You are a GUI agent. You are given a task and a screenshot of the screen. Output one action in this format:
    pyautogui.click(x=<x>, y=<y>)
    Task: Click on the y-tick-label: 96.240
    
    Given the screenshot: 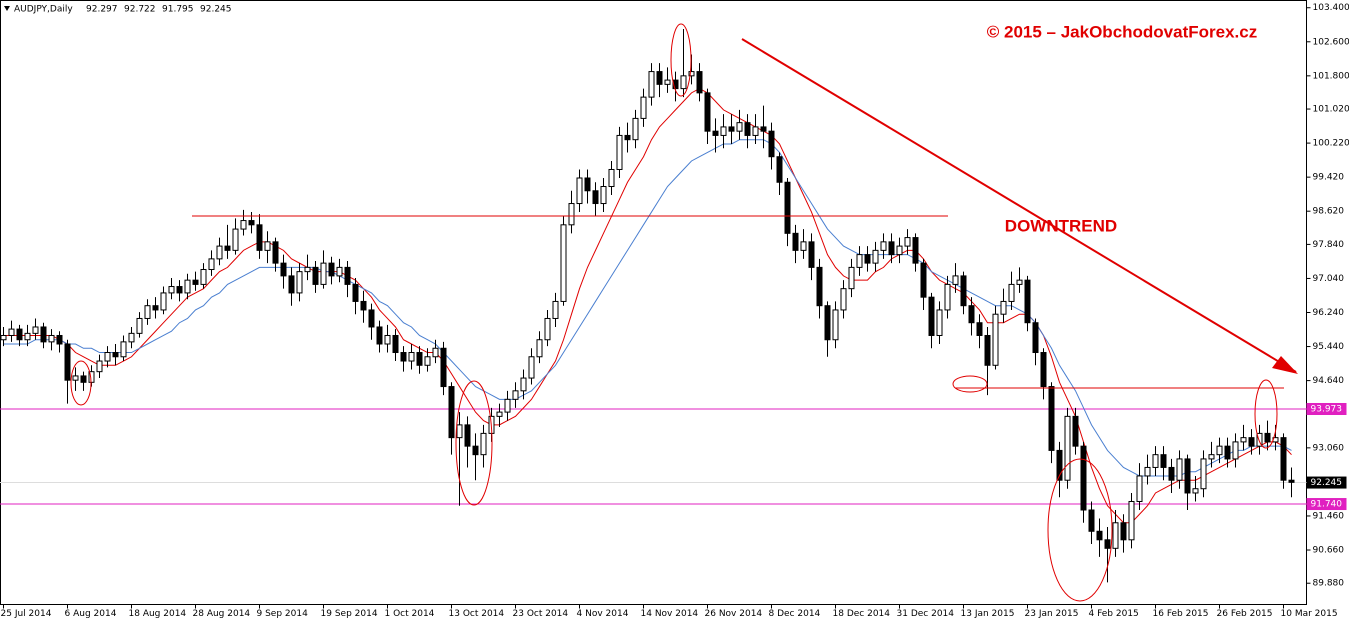 What is the action you would take?
    pyautogui.click(x=1329, y=313)
    